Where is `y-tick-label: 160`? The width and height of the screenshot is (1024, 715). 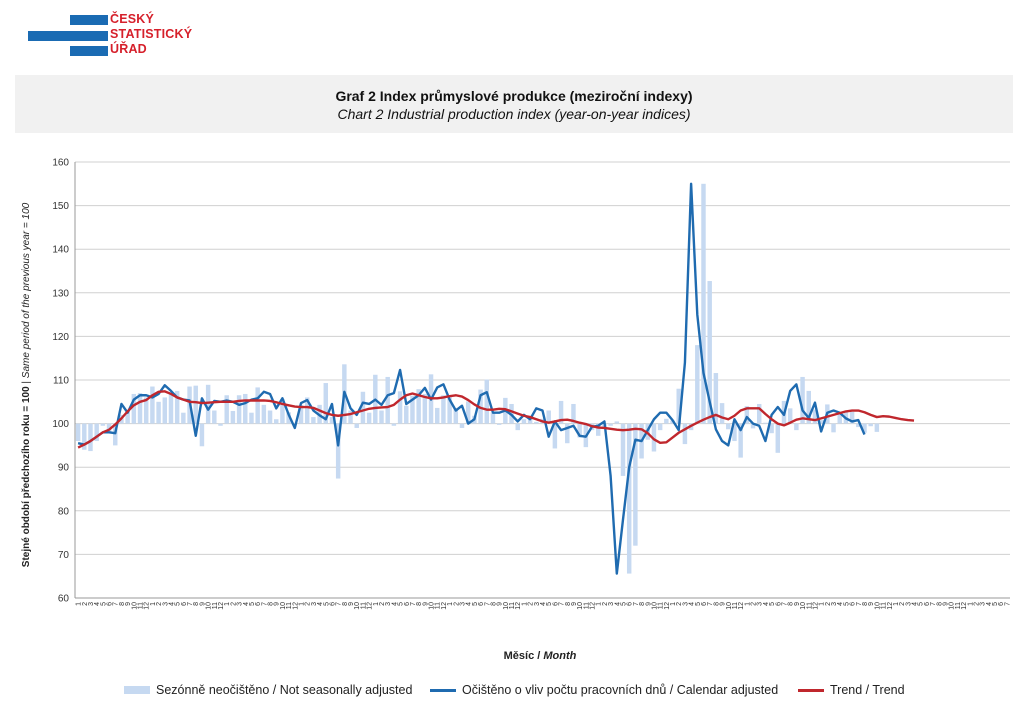
y-tick-label: 160 is located at coordinates (60, 163).